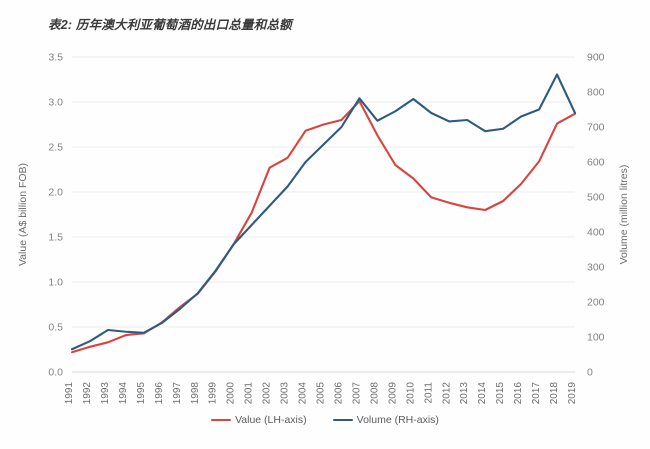  What do you see at coordinates (69, 393) in the screenshot?
I see `x-axis-tick-label: 1991` at bounding box center [69, 393].